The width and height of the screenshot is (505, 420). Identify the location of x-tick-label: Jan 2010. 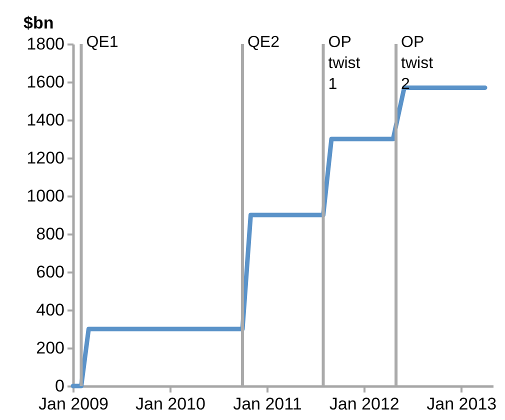
(170, 404).